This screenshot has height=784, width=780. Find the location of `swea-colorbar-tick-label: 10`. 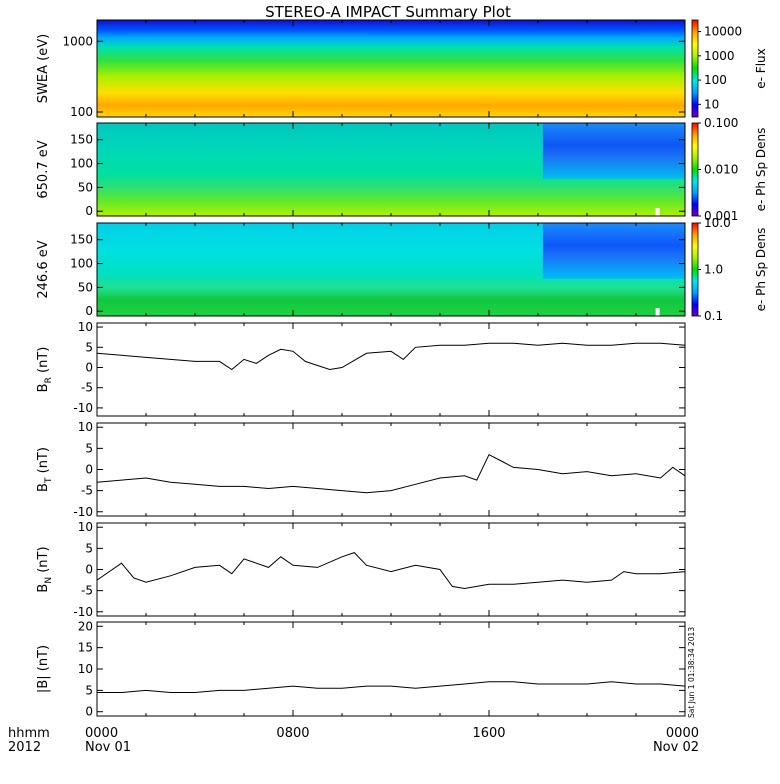

swea-colorbar-tick-label: 10 is located at coordinates (711, 104).